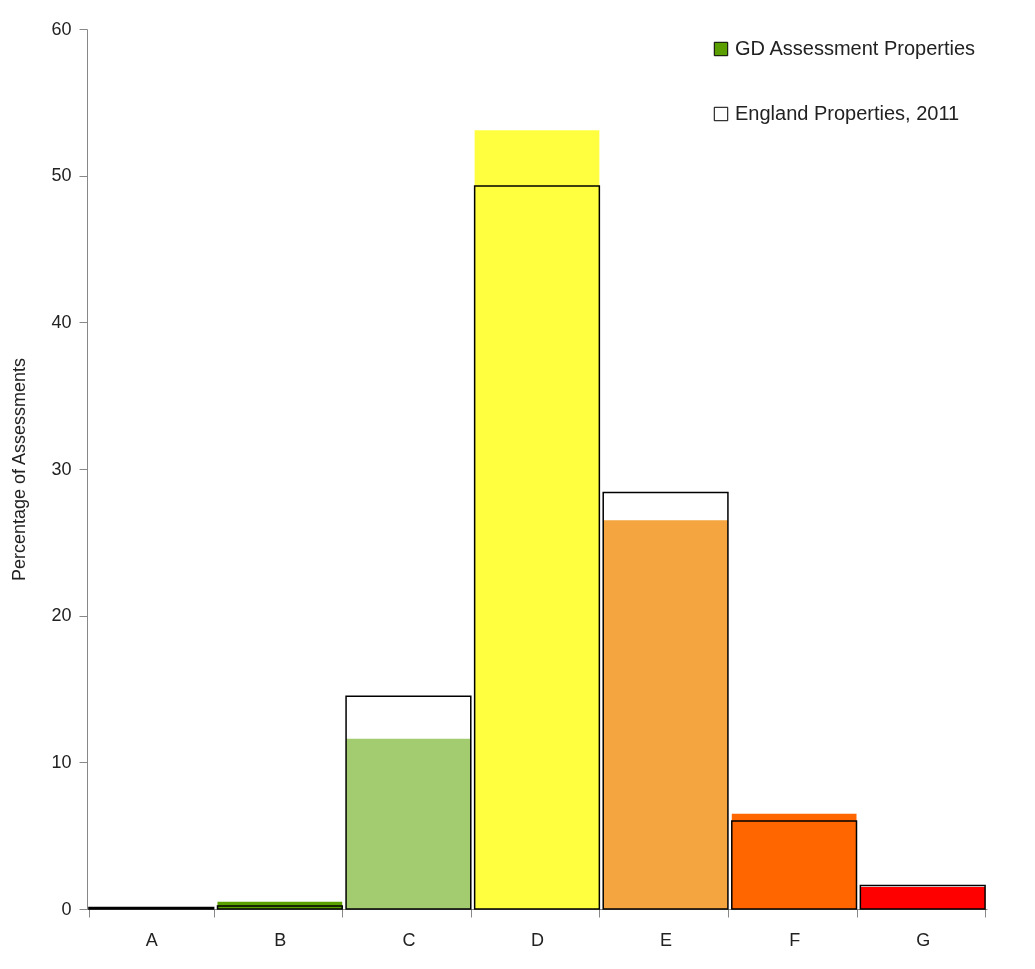 This screenshot has height=969, width=1035. I want to click on y-tick-label: 10, so click(61, 761).